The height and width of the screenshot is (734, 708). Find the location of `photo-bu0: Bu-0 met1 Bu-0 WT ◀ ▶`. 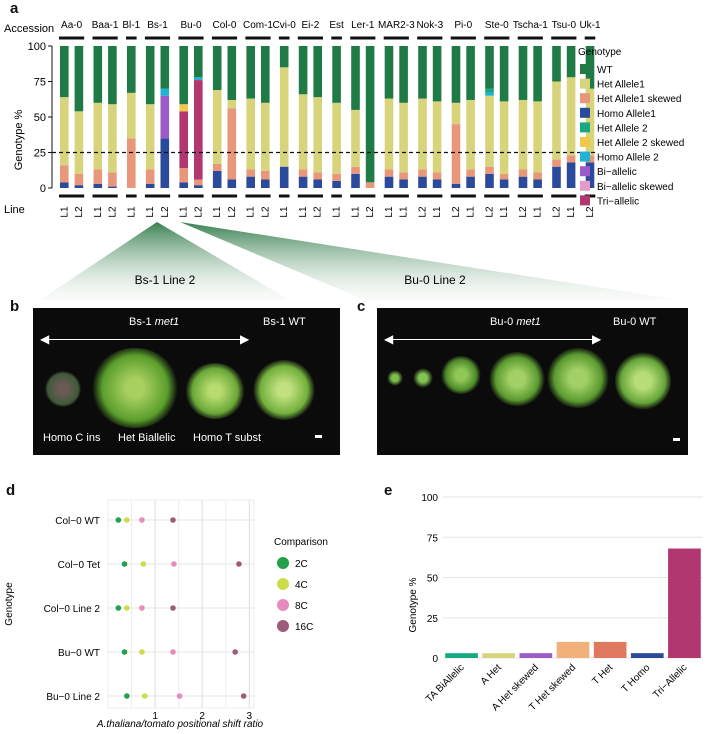

photo-bu0: Bu-0 met1 Bu-0 WT ◀ ▶ is located at coordinates (532, 381).